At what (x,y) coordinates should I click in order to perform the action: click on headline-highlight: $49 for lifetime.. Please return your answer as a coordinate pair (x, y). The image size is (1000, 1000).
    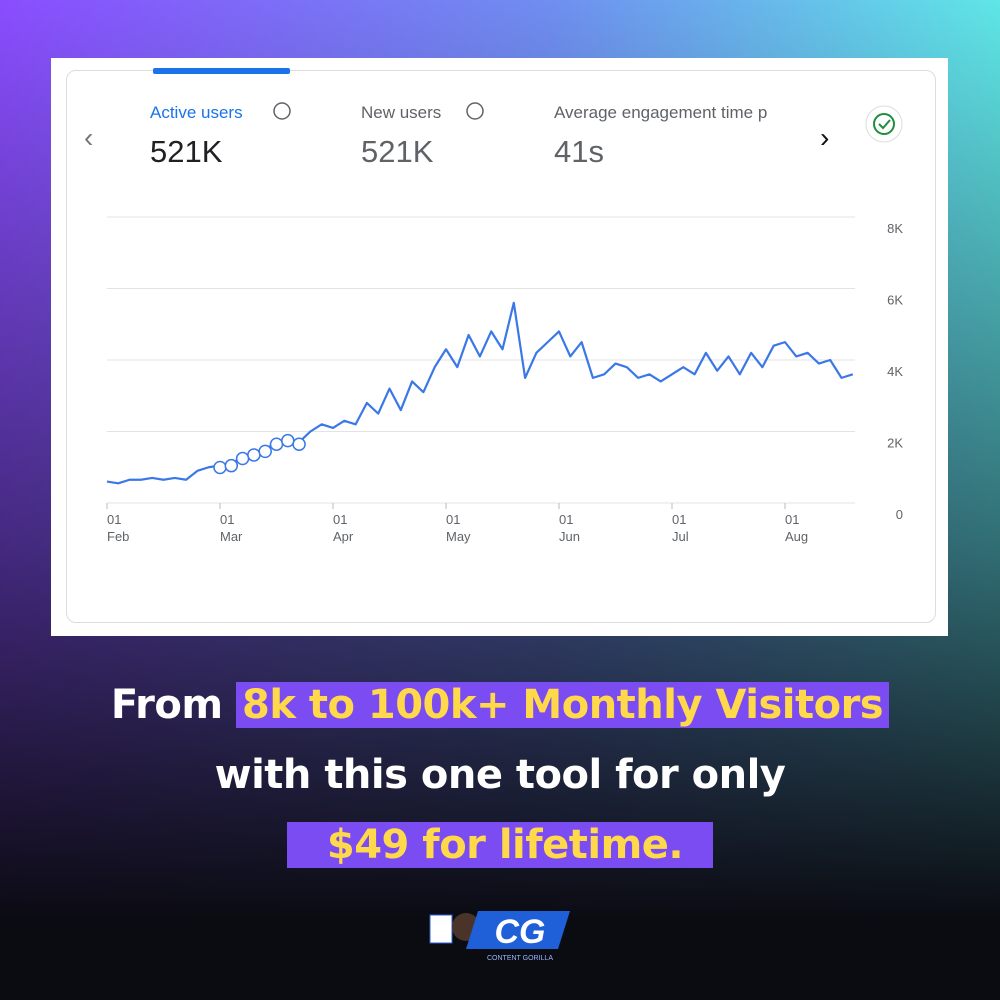
    Looking at the image, I should click on (500, 845).